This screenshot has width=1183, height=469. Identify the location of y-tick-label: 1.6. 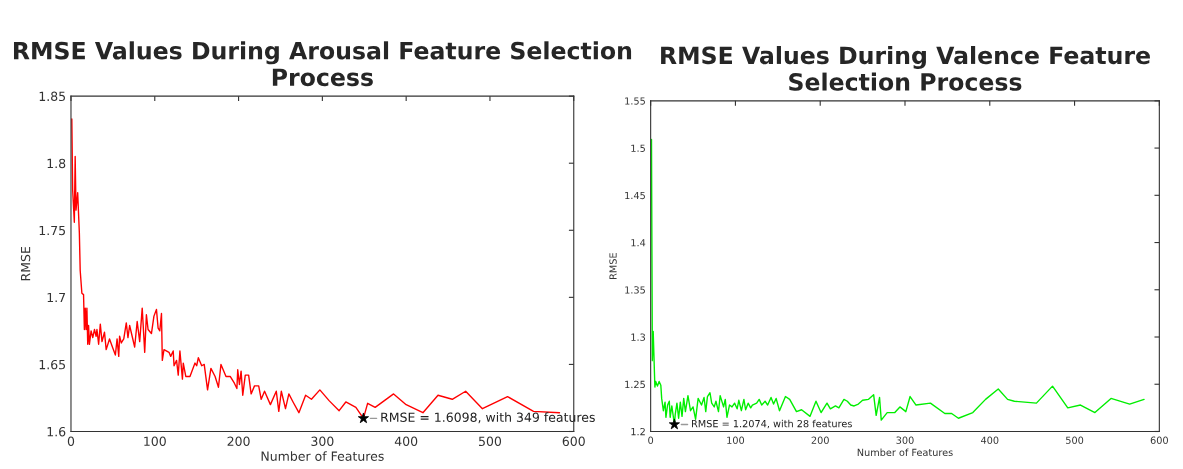
(56, 431).